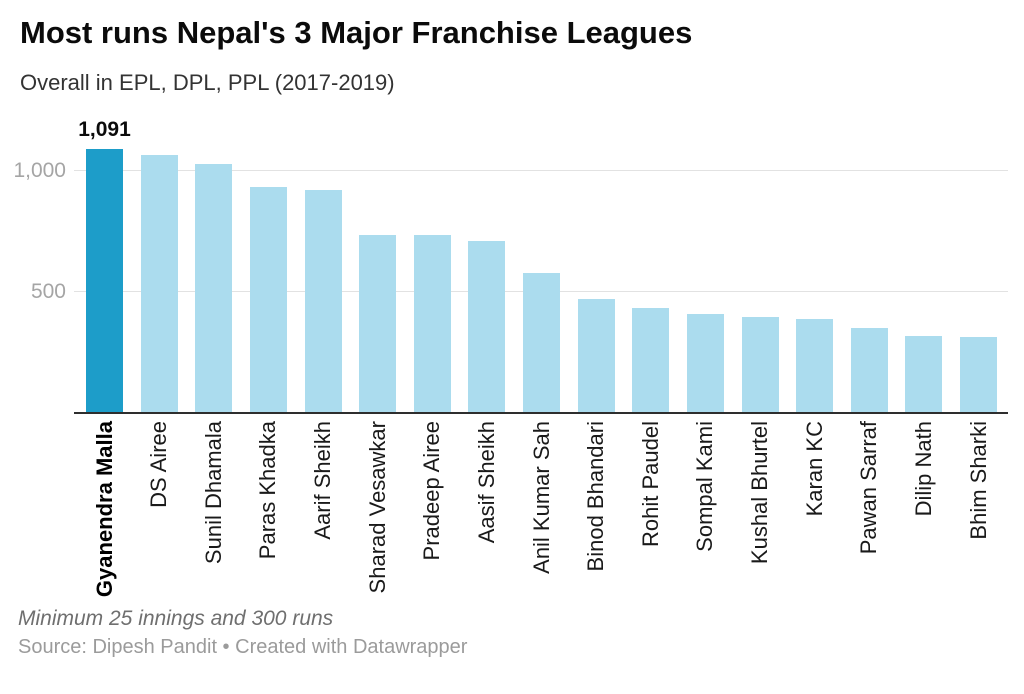 Image resolution: width=1024 pixels, height=694 pixels. What do you see at coordinates (207, 82) in the screenshot?
I see `chart-subtitle: Overall in EPL, DPL, PPL (2017-2019)` at bounding box center [207, 82].